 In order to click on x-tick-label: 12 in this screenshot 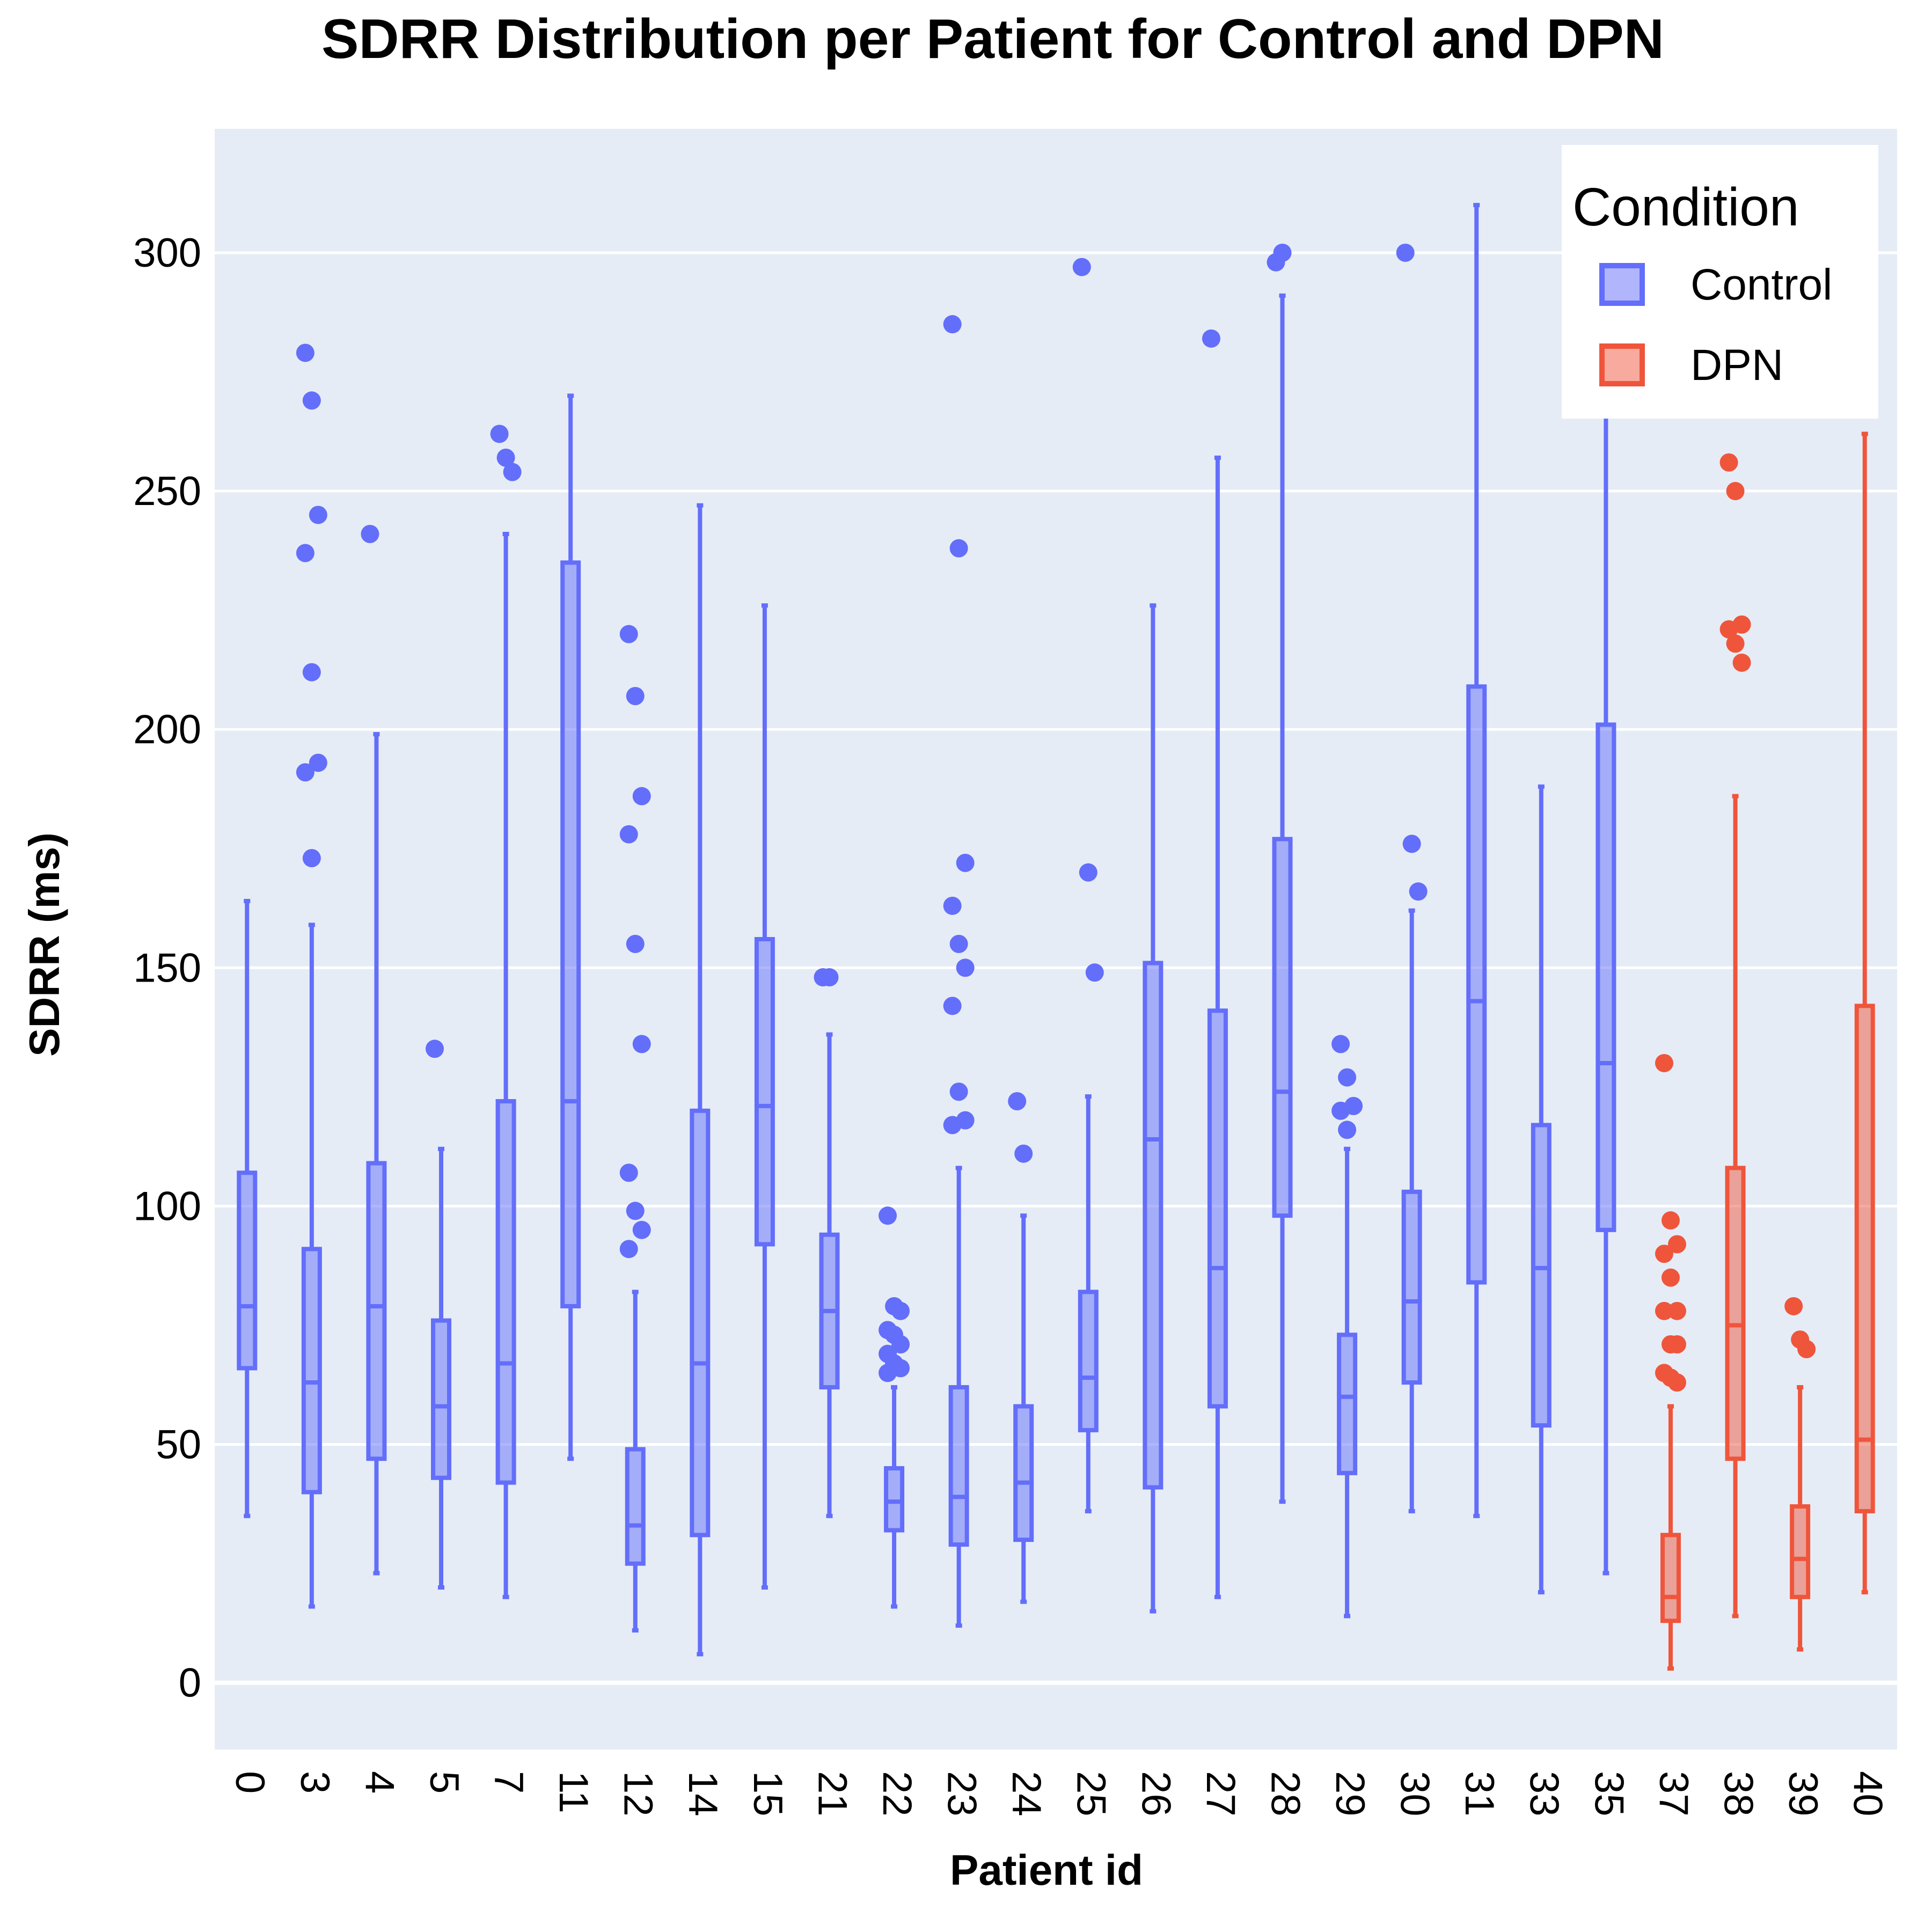, I will do `click(638, 1794)`.